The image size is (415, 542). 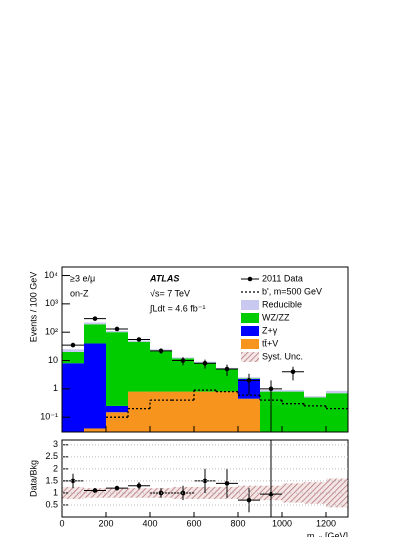 What do you see at coordinates (282, 304) in the screenshot?
I see `legend-label: Reducible` at bounding box center [282, 304].